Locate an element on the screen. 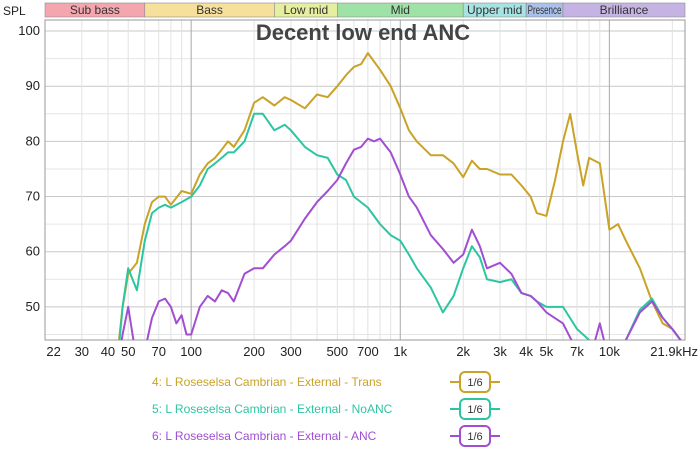  x-tick-label: 500 is located at coordinates (337, 351).